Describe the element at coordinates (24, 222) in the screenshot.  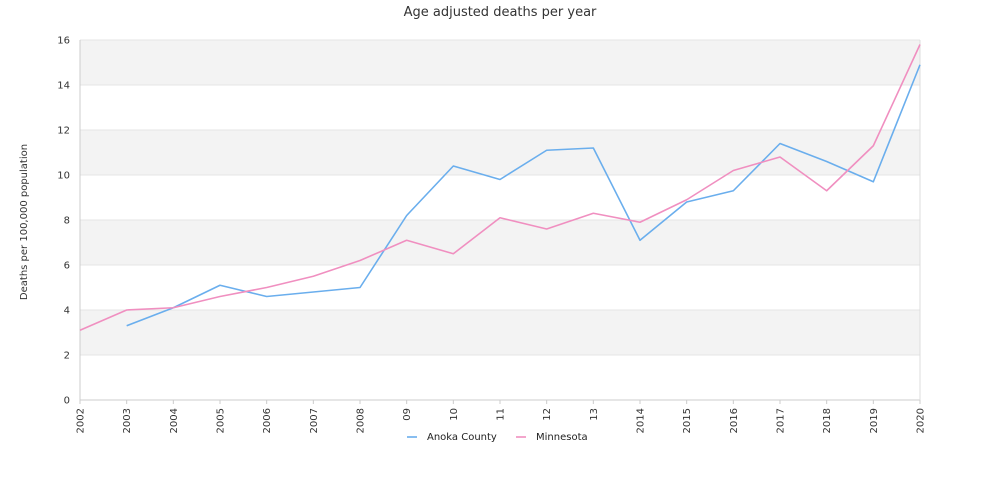
I see `y-axis-label: Deaths per 100,000 population` at that location.